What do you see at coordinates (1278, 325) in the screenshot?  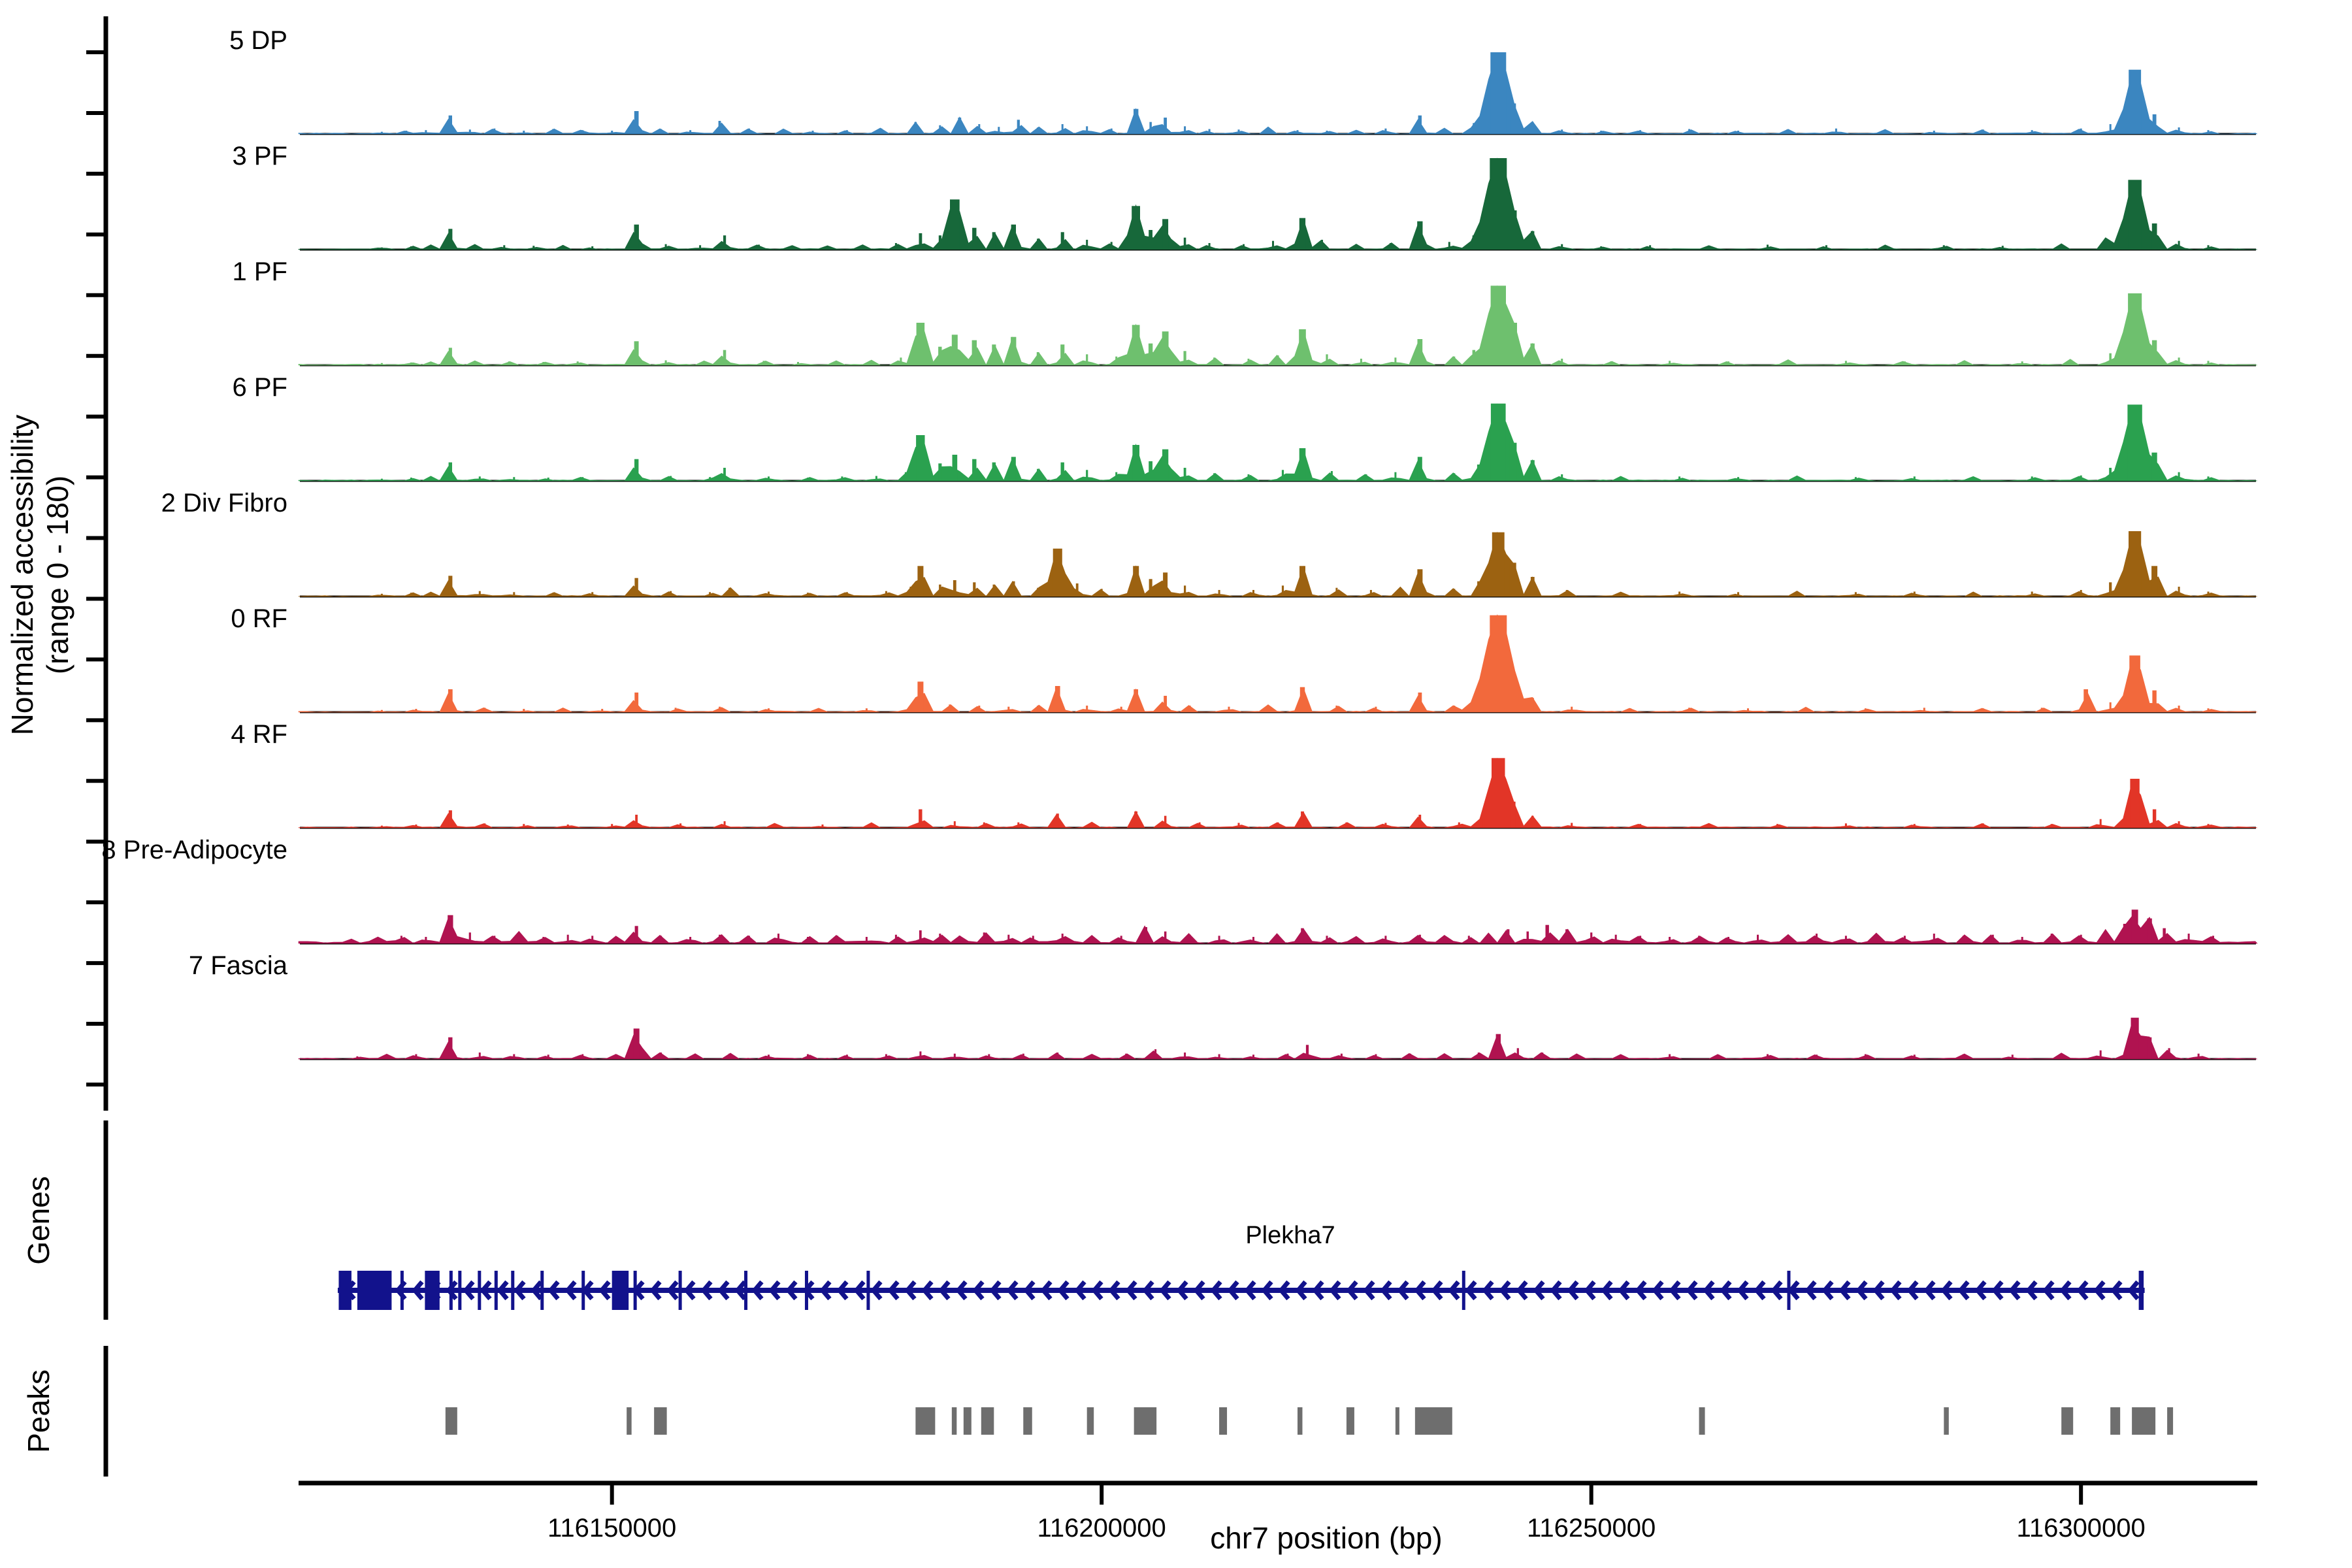 I see `coverage-track-1-pf` at bounding box center [1278, 325].